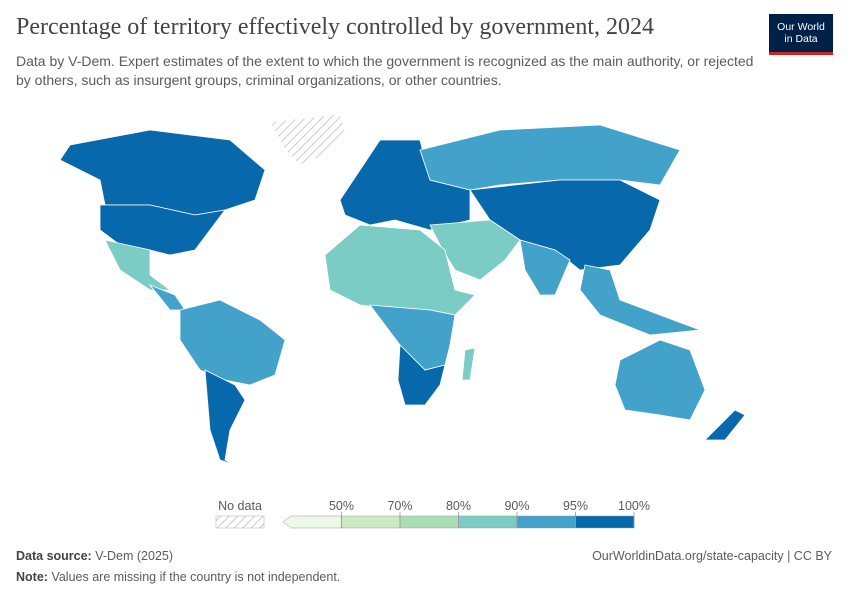 The height and width of the screenshot is (600, 850). Describe the element at coordinates (575, 506) in the screenshot. I see `legend-tick-label: 95%` at that location.